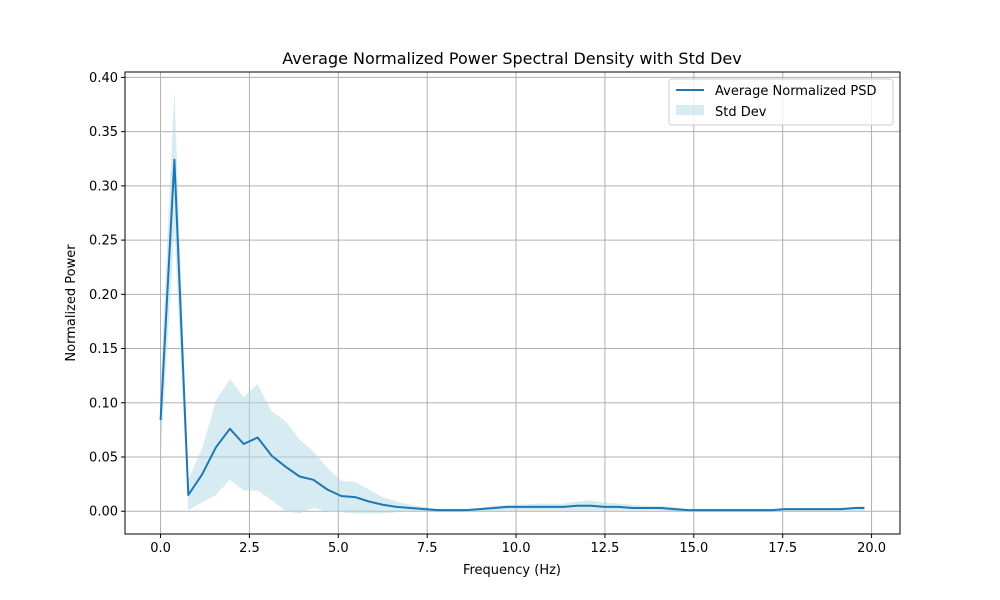  I want to click on y-tick-label: 0.15, so click(103, 349).